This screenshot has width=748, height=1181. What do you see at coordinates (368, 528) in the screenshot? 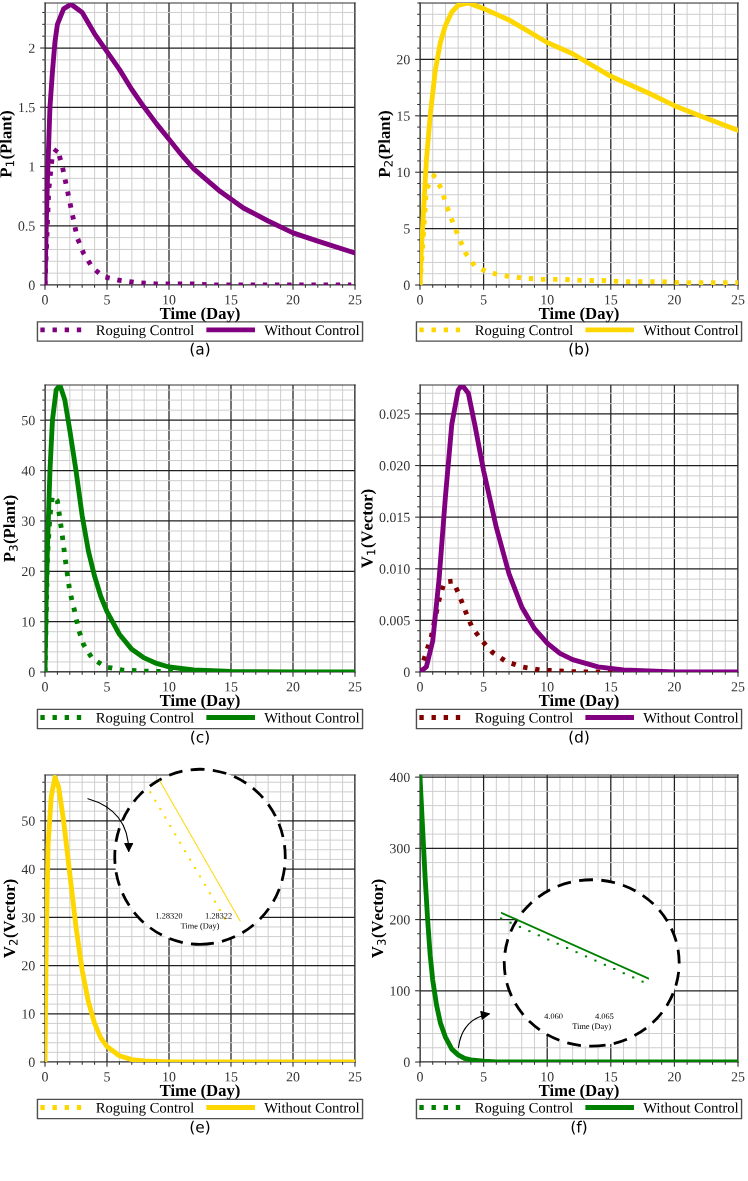
I see `y-axis-title: V$_{1}$(Vector)` at bounding box center [368, 528].